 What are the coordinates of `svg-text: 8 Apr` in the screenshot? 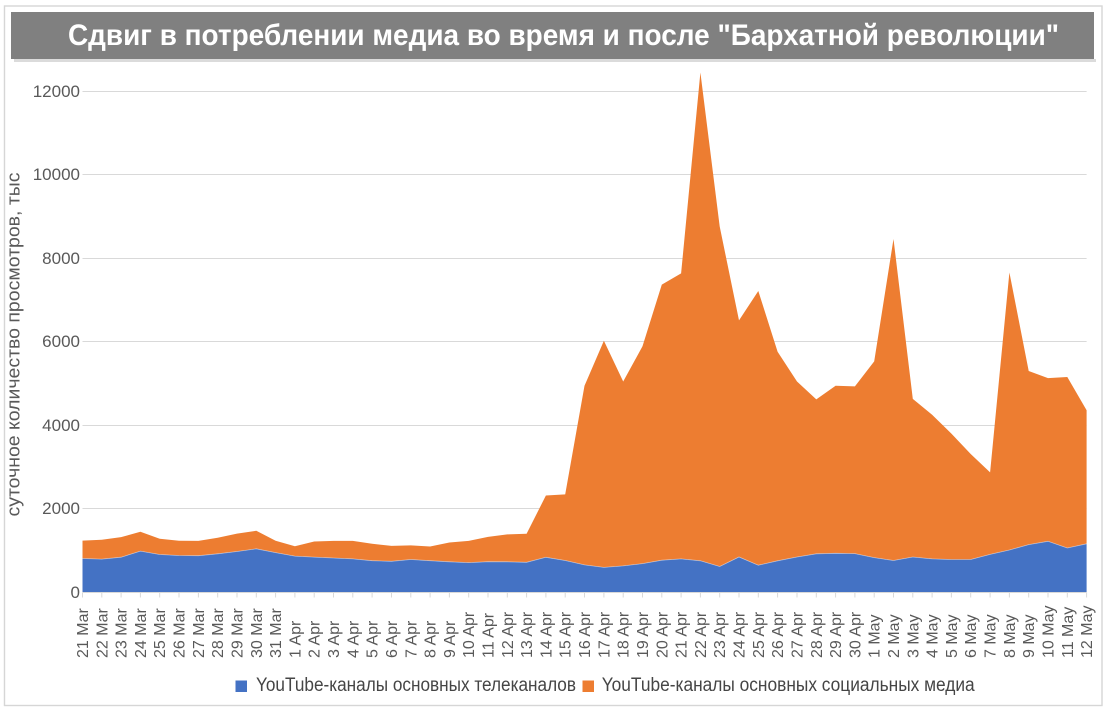 It's located at (431, 639).